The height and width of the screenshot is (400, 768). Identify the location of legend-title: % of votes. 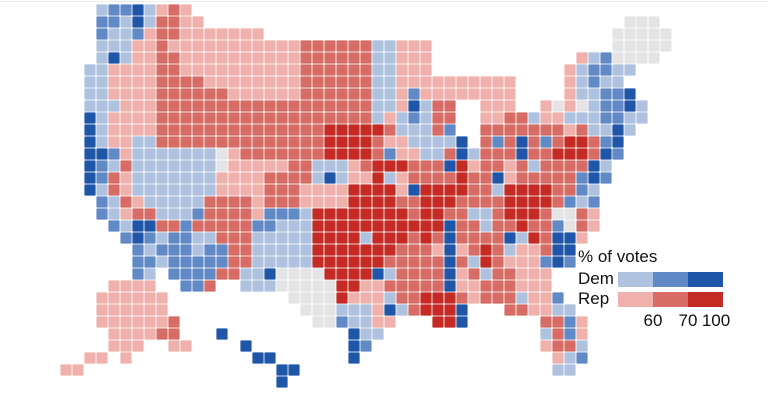
(618, 256).